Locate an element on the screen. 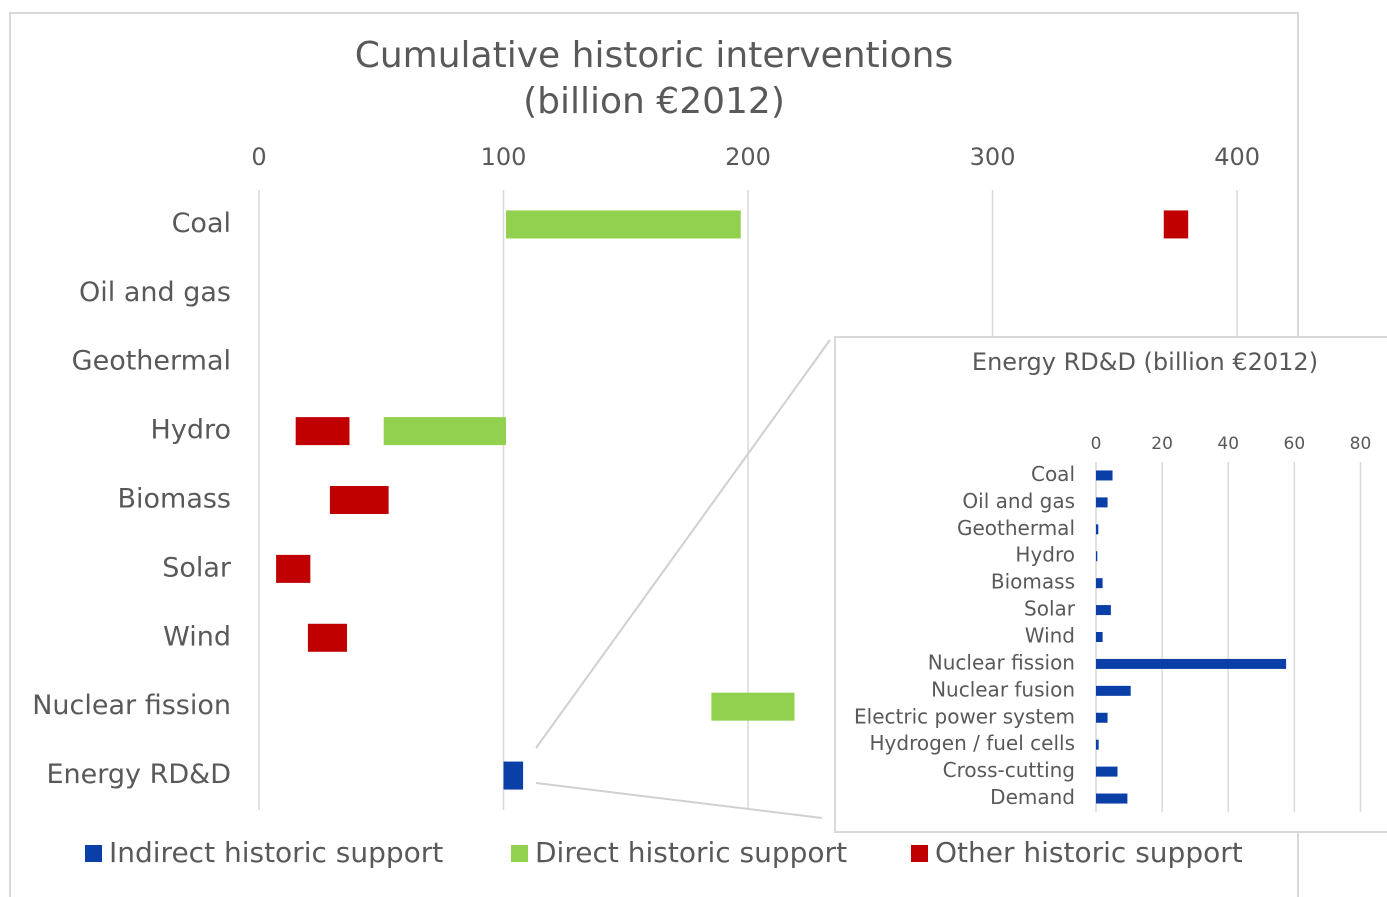  x-tick-label: 100 is located at coordinates (504, 157).